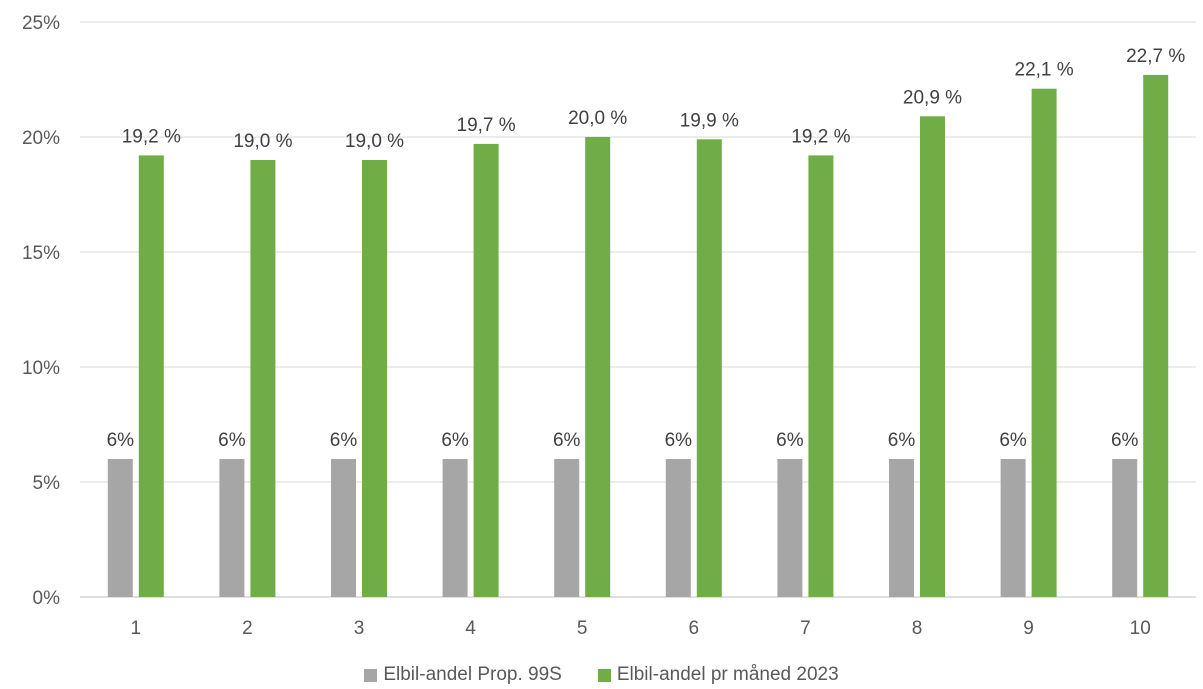 Image resolution: width=1203 pixels, height=689 pixels. I want to click on x-tick-label: 8, so click(917, 628).